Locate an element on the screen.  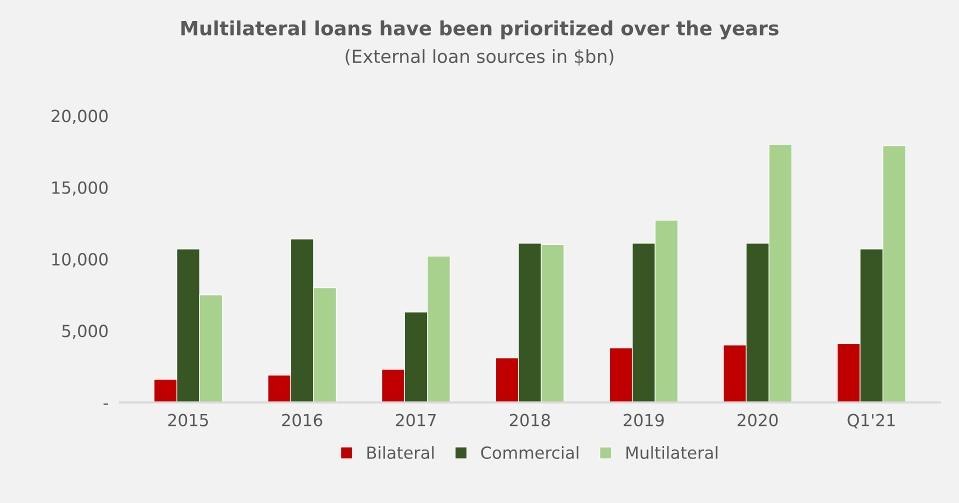
y-tick-label: 15,000 is located at coordinates (80, 188).